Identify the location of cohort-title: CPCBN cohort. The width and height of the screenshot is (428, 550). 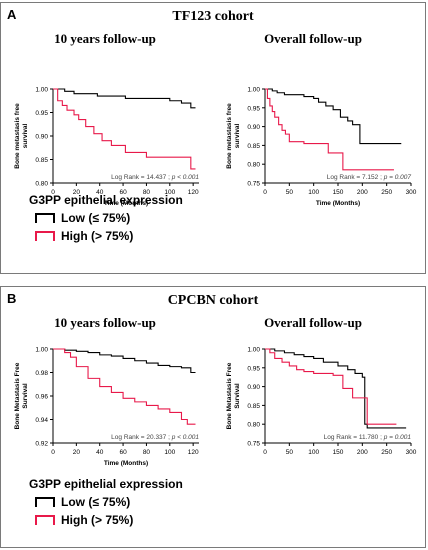
(213, 300).